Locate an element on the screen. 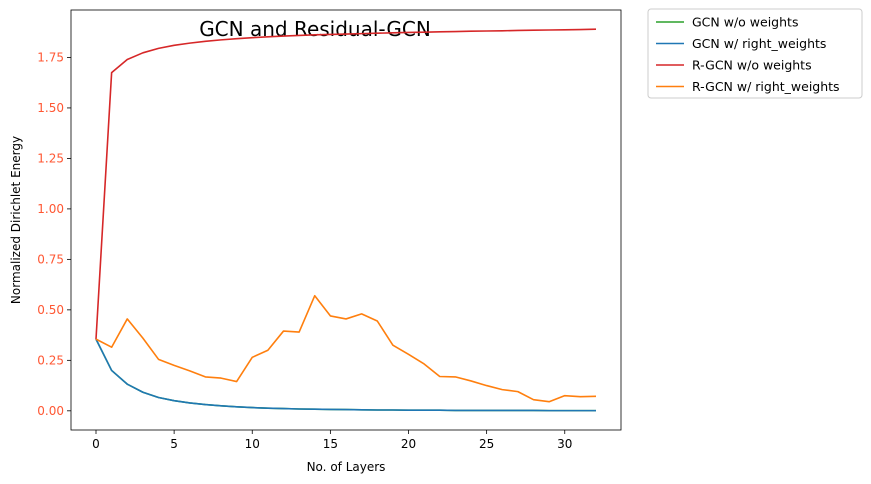 Image resolution: width=871 pixels, height=484 pixels. y-tick-label: 0.00 is located at coordinates (50, 411).